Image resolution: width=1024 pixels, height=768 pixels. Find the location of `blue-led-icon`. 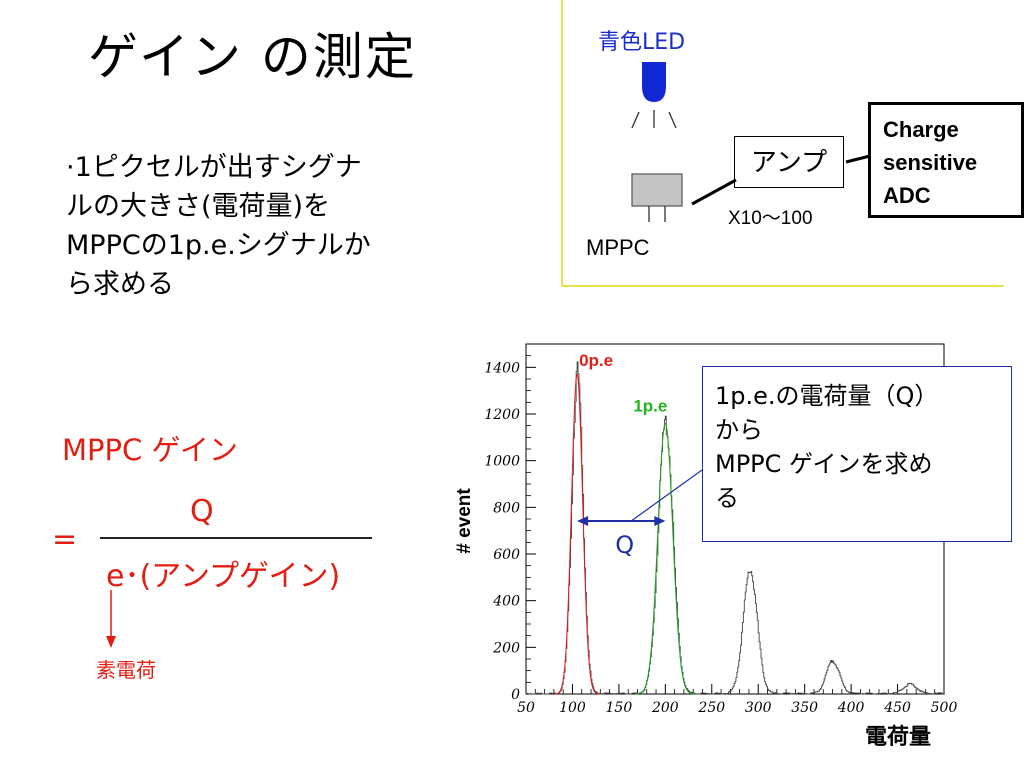

blue-led-icon is located at coordinates (654, 82).